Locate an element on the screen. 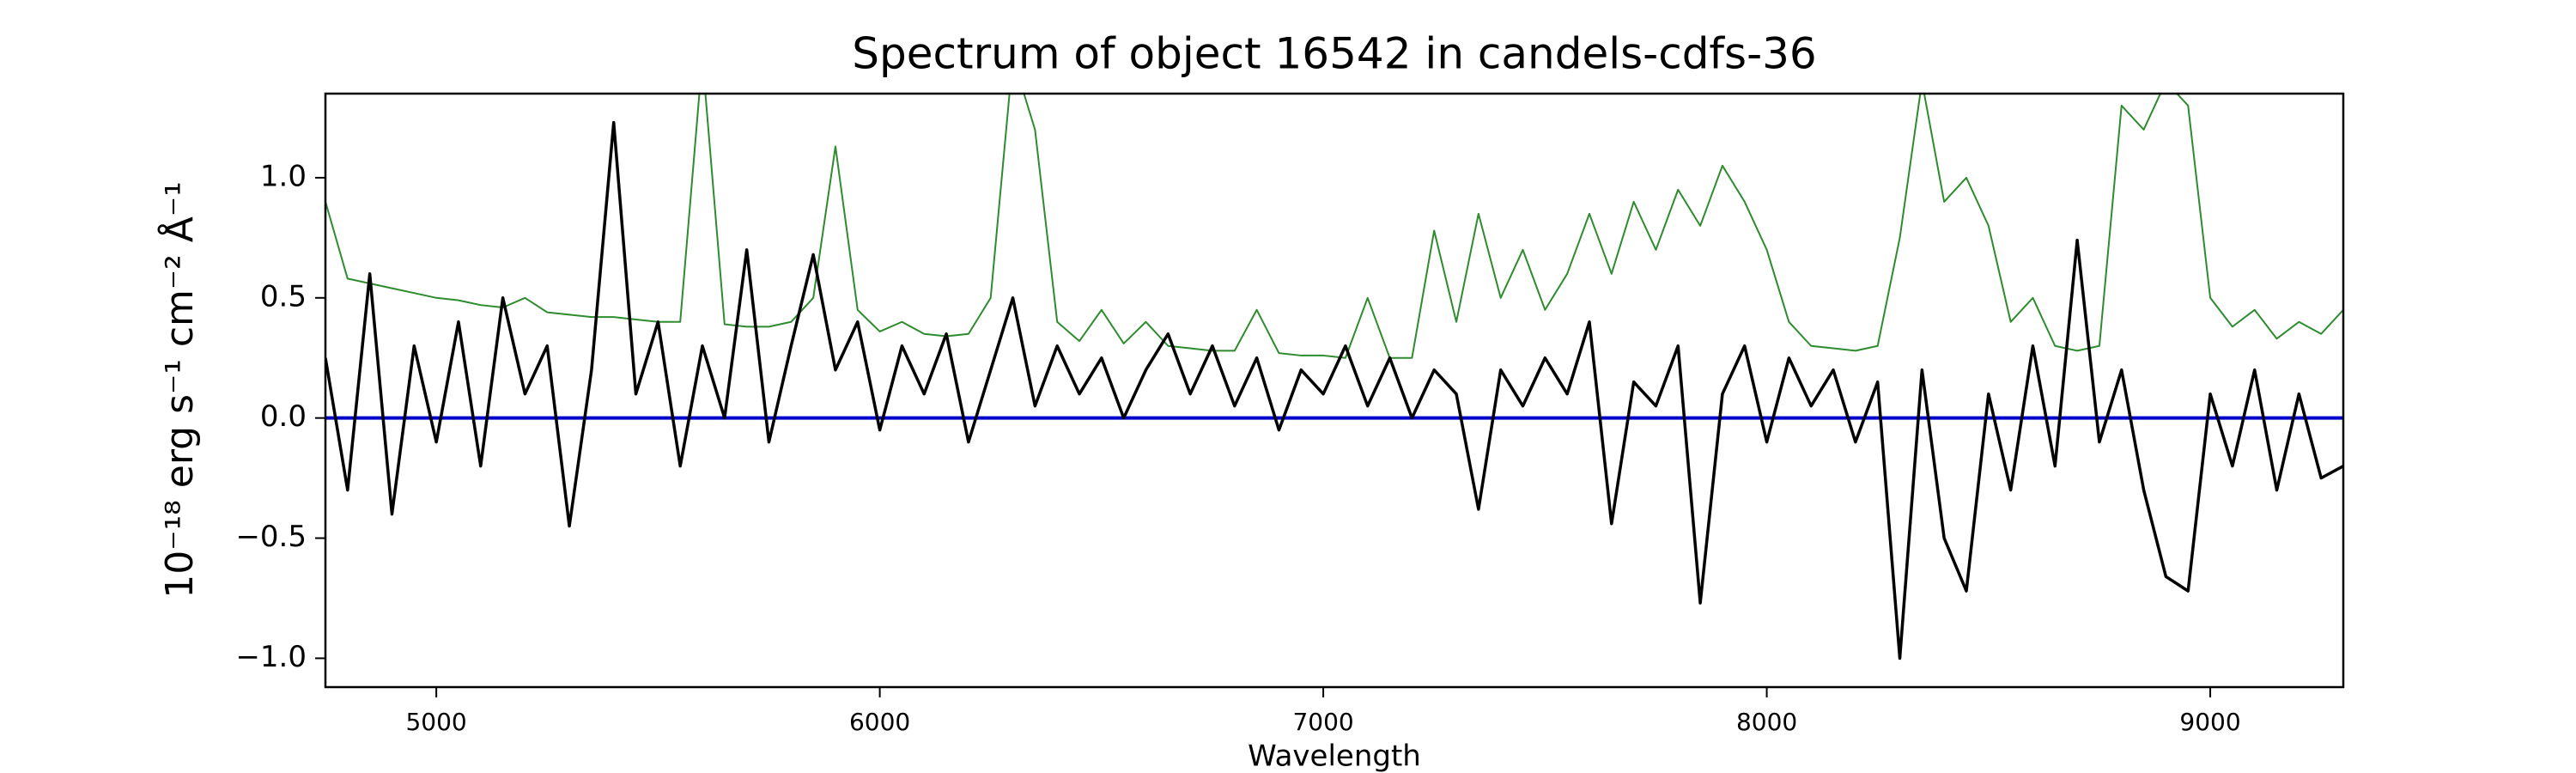 Image resolution: width=2576 pixels, height=773 pixels. x-tick-label: 6000 is located at coordinates (879, 722).